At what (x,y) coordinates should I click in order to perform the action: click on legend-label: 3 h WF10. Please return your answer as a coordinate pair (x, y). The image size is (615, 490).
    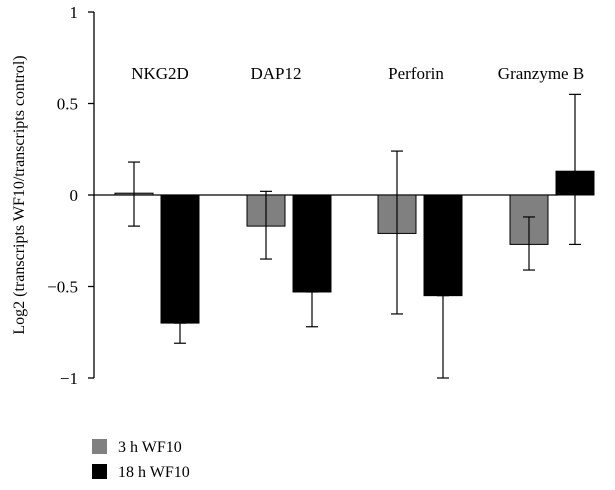
    Looking at the image, I should click on (150, 447).